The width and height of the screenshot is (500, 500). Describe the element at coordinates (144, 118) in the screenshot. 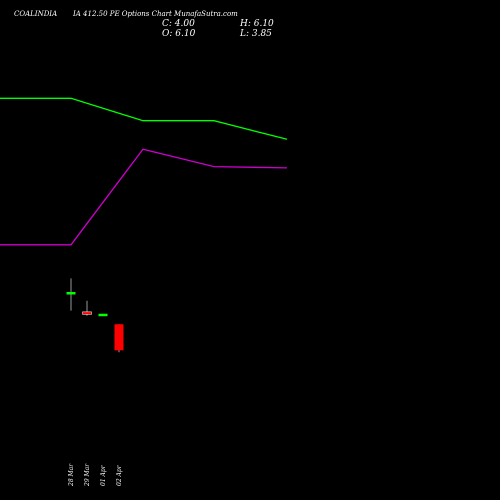

I see `upper-line` at that location.